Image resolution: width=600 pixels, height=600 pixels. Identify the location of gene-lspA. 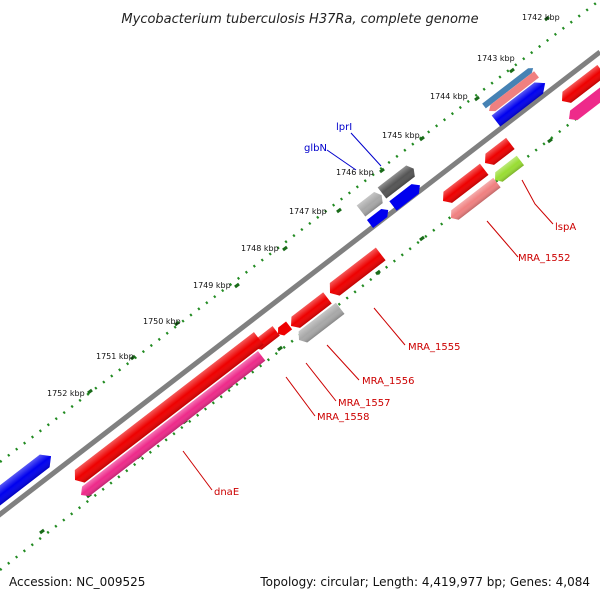
(510, 168).